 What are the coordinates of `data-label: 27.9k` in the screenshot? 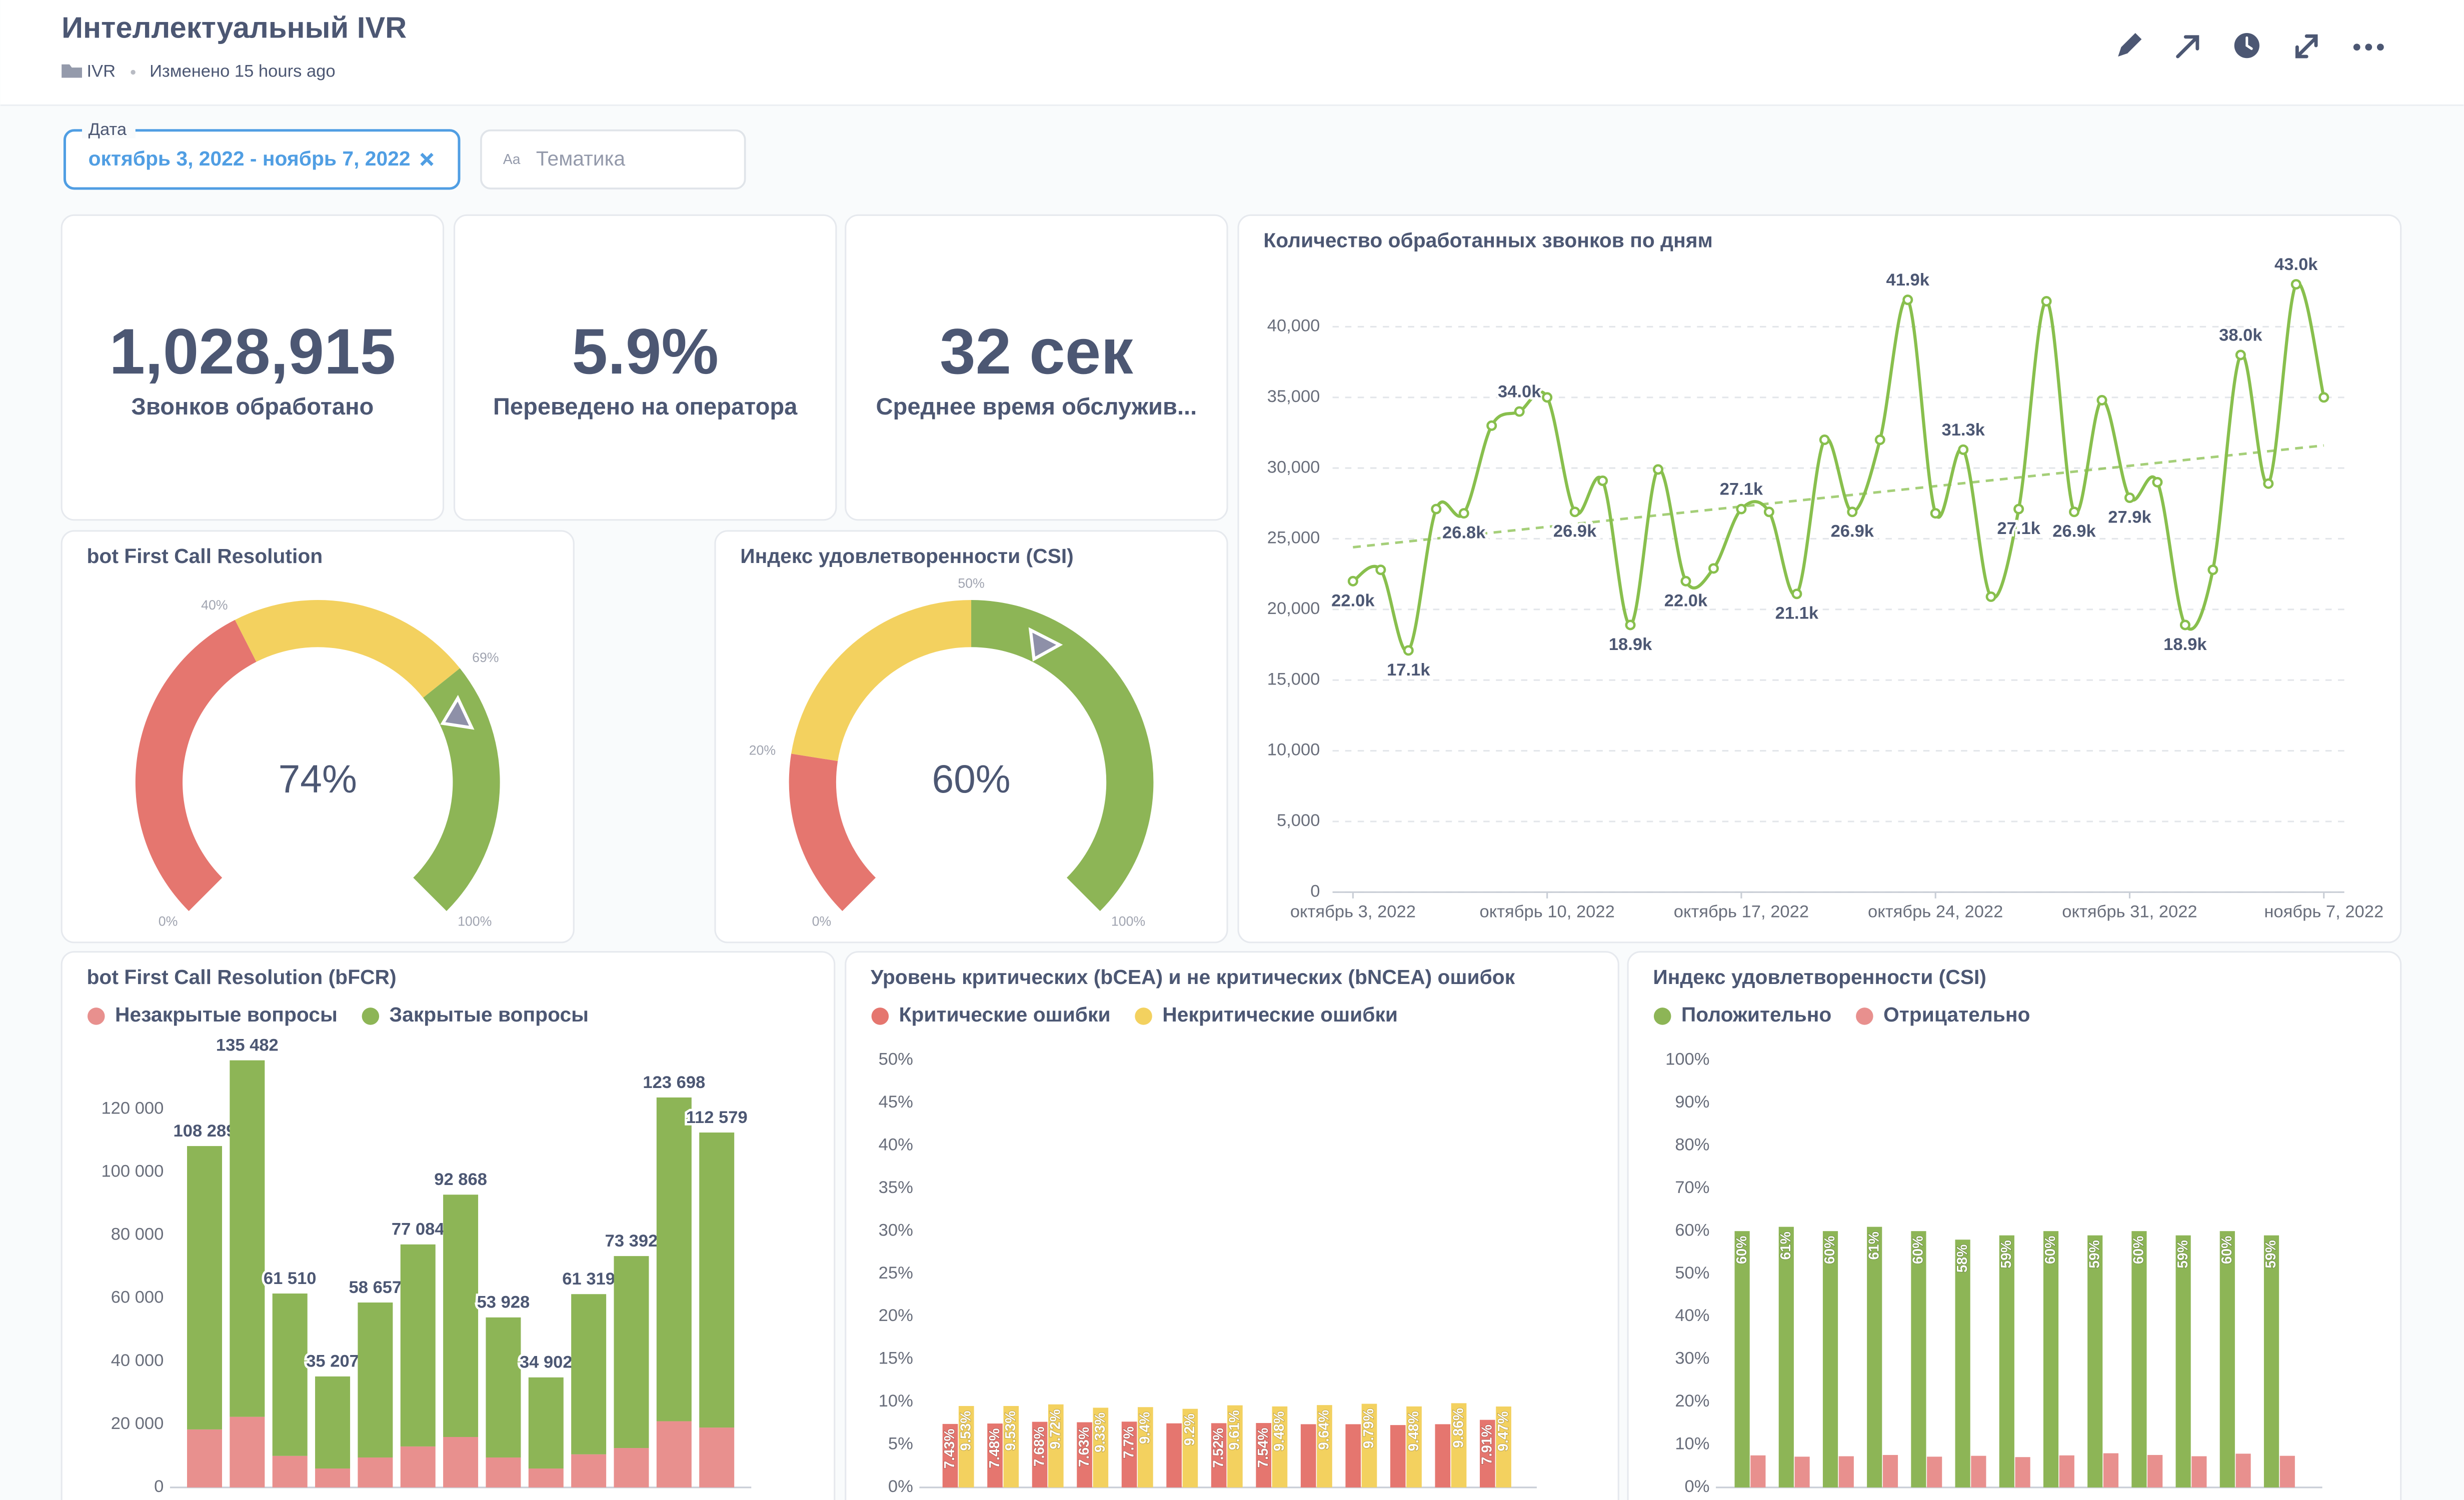 It's located at (2129, 517).